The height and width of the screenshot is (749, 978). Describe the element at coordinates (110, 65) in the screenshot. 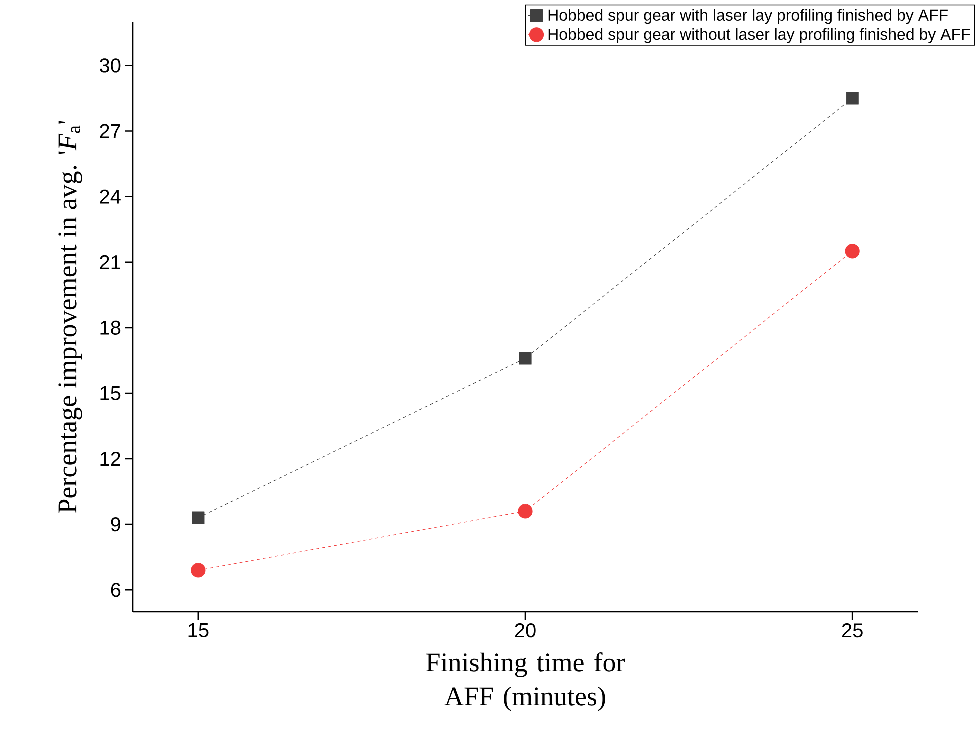

I see `y-tick-label: 30` at that location.